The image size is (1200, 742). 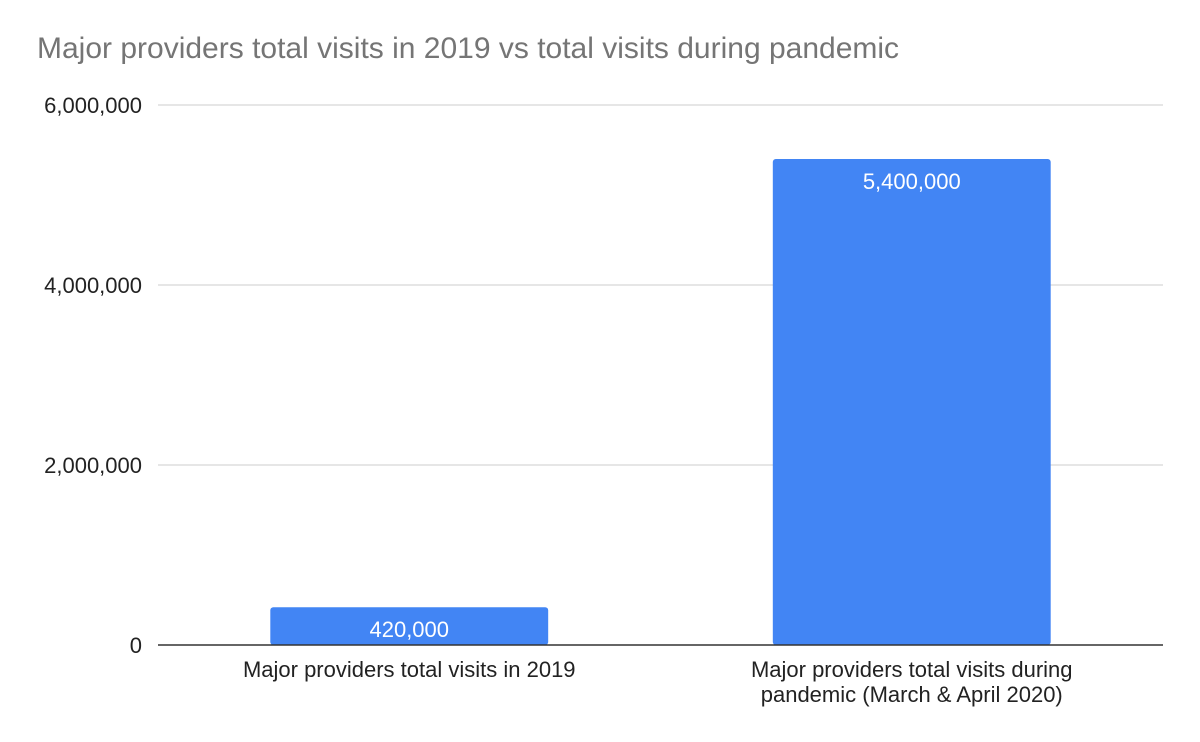 I want to click on bar, so click(x=409, y=626).